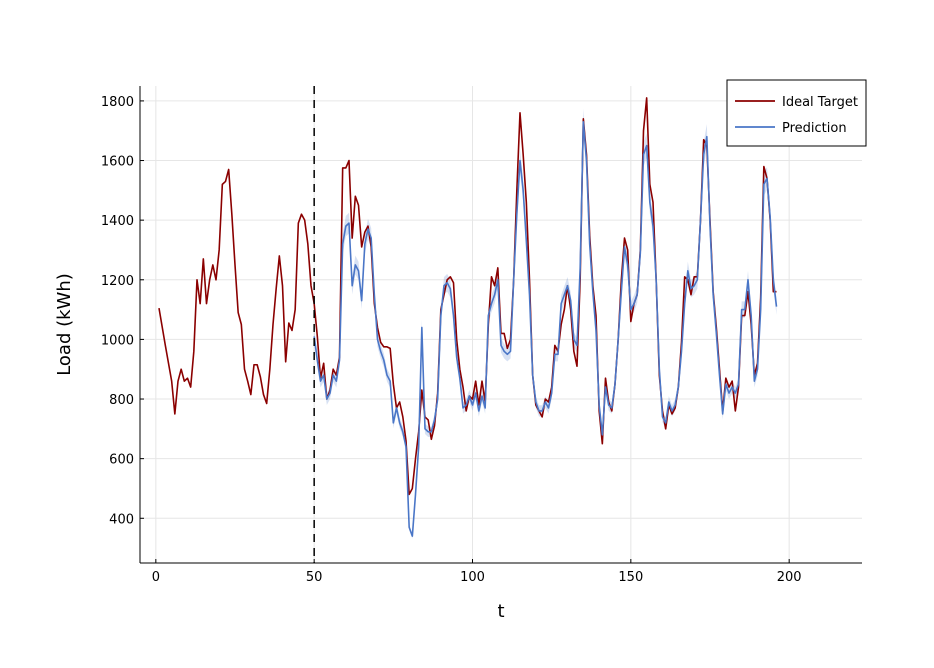 Image resolution: width=934 pixels, height=668 pixels. I want to click on x-tick-label: 100, so click(472, 577).